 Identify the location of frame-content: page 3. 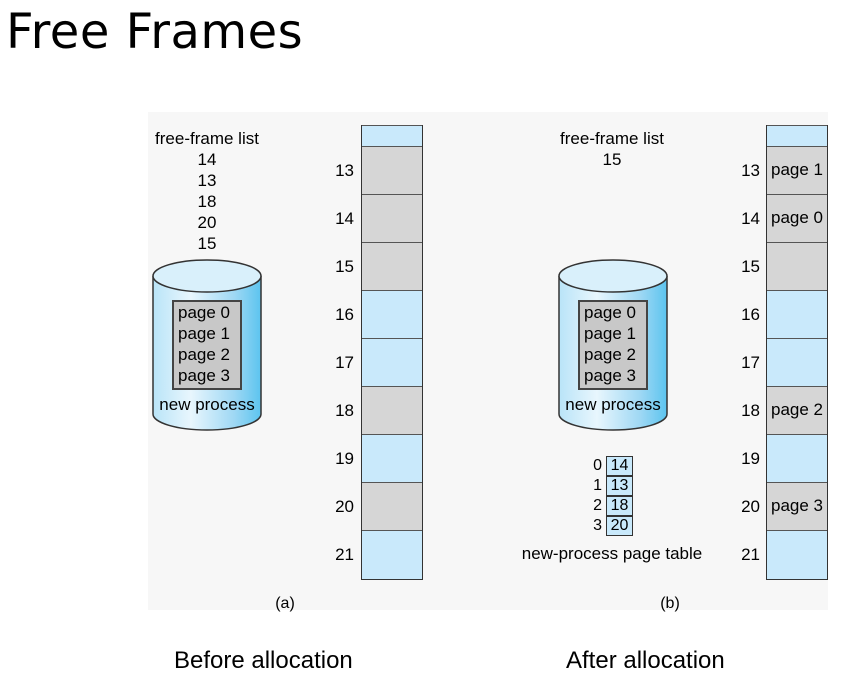
(797, 505).